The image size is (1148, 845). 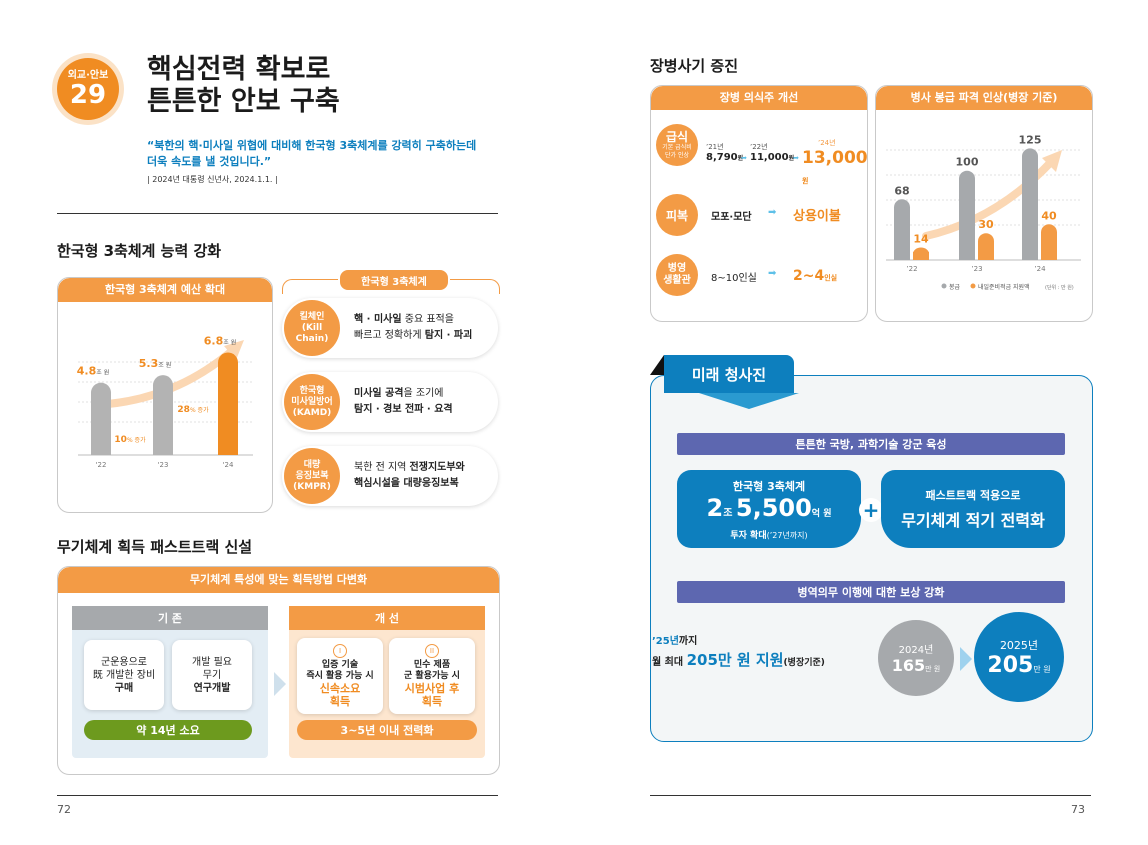 I want to click on existing-card: 군운용으로 既 개발한 장비 구매, so click(x=124, y=675).